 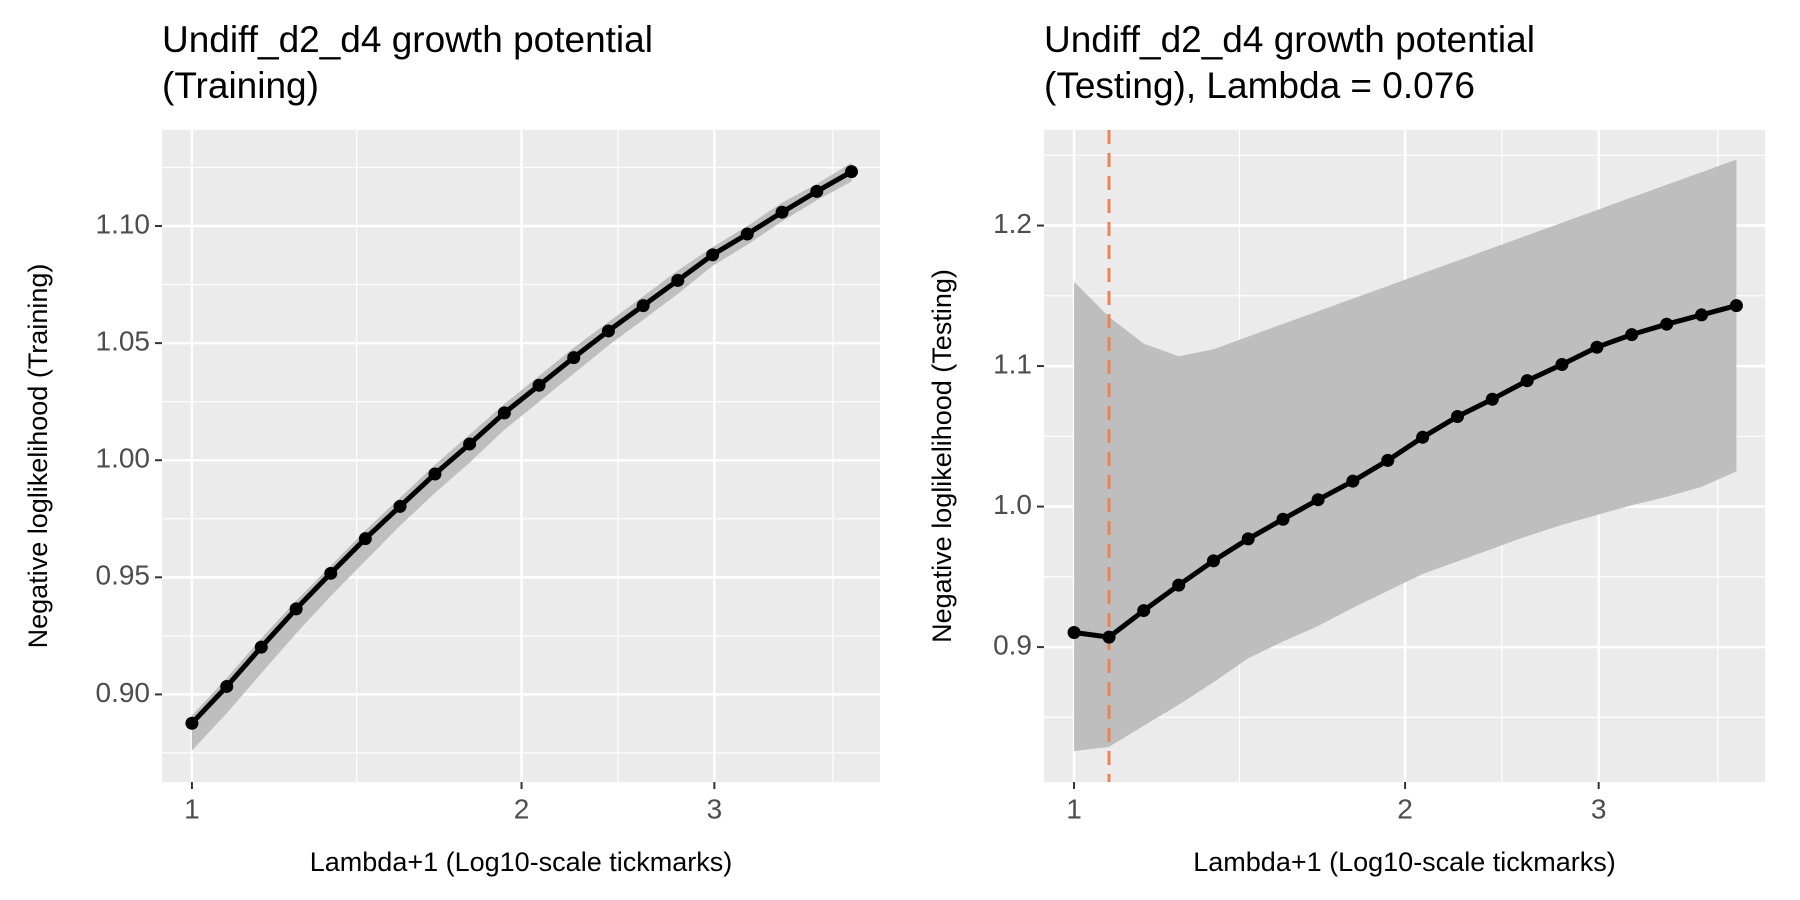 What do you see at coordinates (38, 456) in the screenshot?
I see `y-axis-title: Negative loglikelihood (Training)` at bounding box center [38, 456].